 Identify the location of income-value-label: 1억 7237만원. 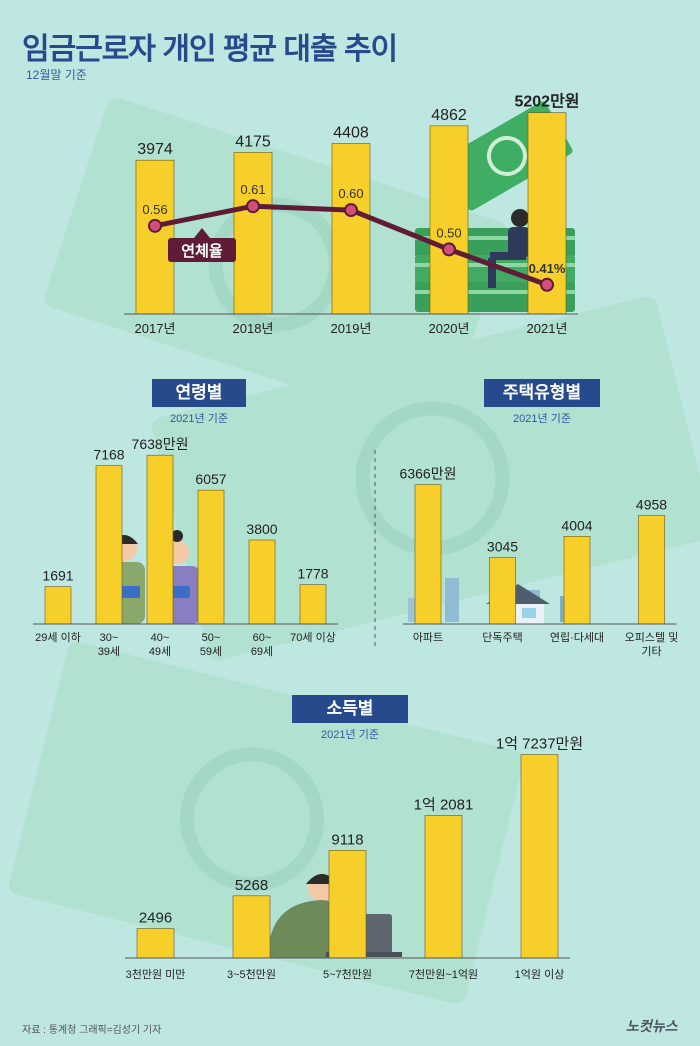
(539, 744).